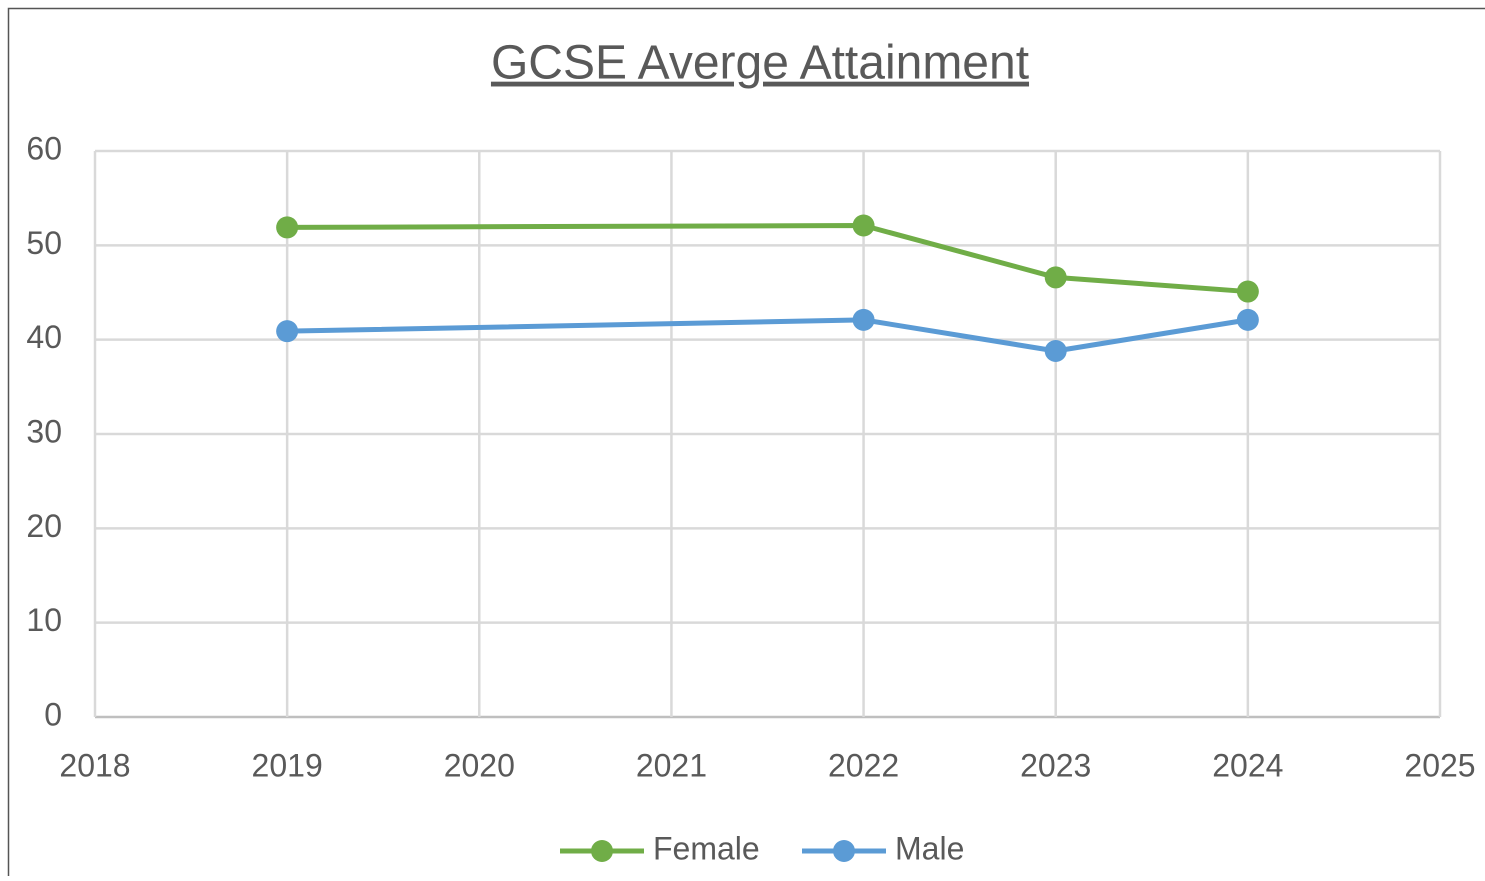  Describe the element at coordinates (94, 765) in the screenshot. I see `x-tick-label: 2018` at that location.